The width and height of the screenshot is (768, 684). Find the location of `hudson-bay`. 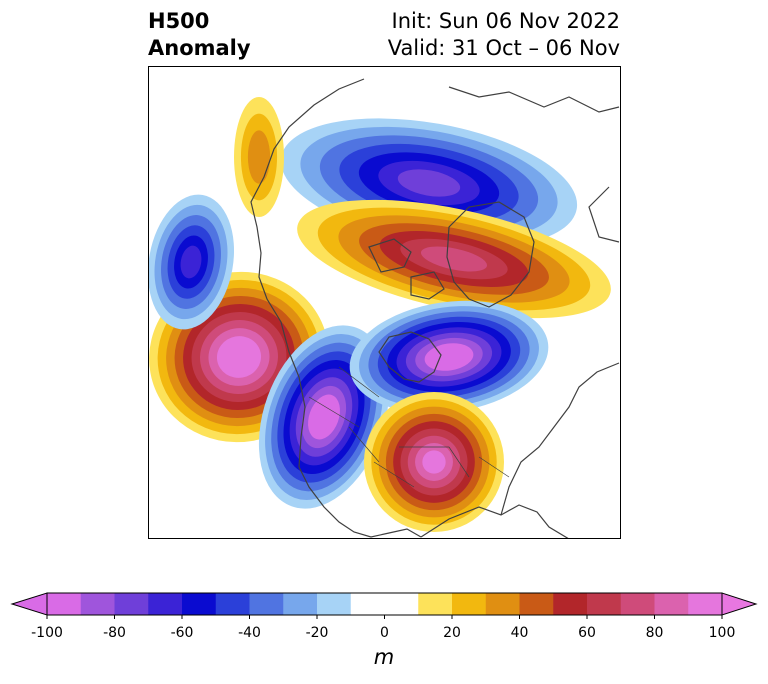

hudson-bay is located at coordinates (410, 357).